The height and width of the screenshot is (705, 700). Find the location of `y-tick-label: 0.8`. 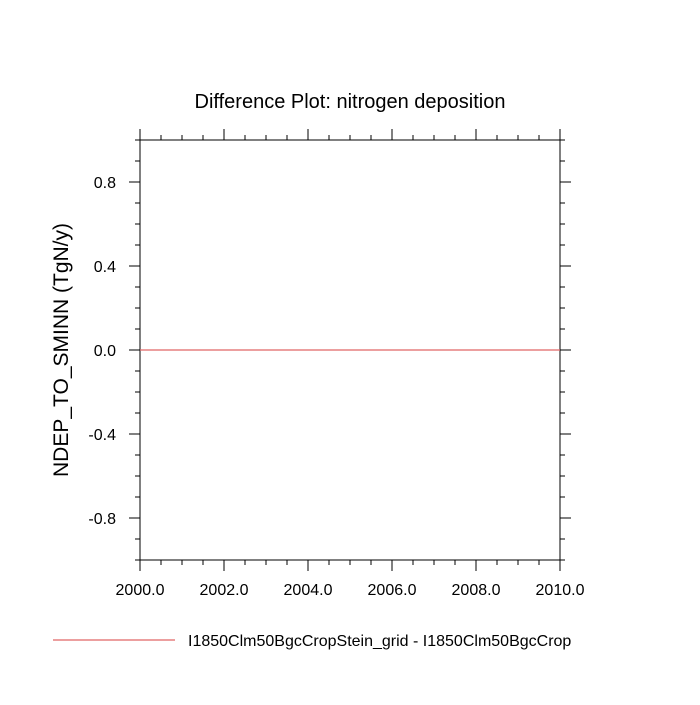

y-tick-label: 0.8 is located at coordinates (105, 183).